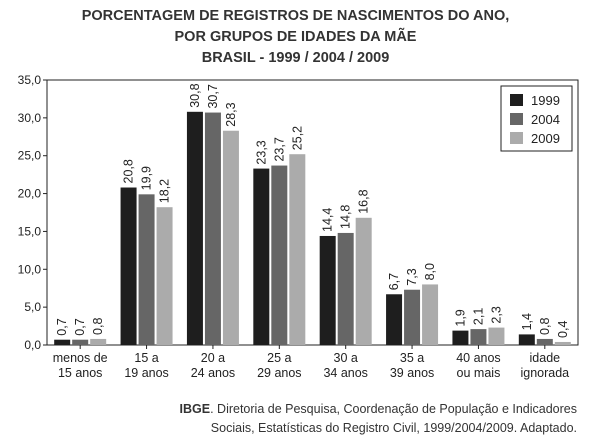  What do you see at coordinates (563, 329) in the screenshot?
I see `bar-value-label: 0,4` at bounding box center [563, 329].